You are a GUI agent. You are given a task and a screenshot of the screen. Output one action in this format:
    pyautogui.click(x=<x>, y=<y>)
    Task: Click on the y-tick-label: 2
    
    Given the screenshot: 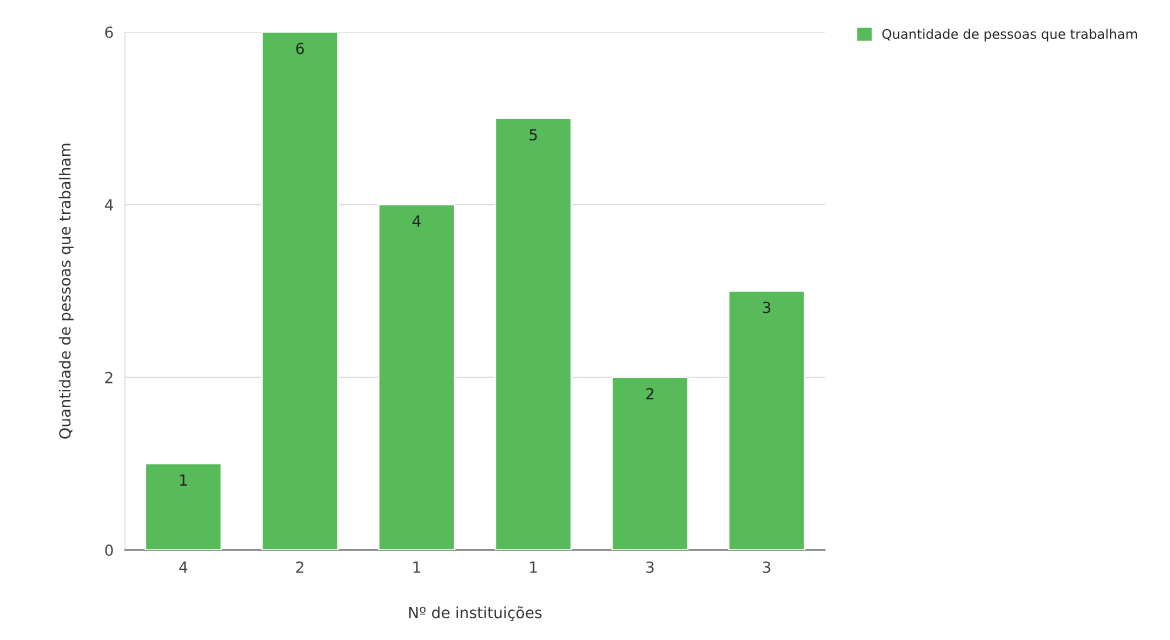 What is the action you would take?
    pyautogui.click(x=109, y=377)
    